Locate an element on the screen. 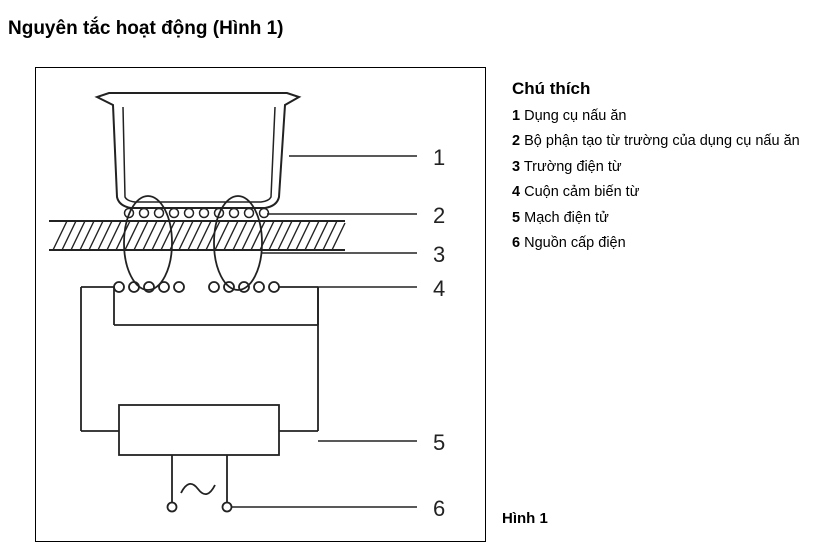 The height and width of the screenshot is (550, 819). page-title: Nguyên tắc hoạt động (Hình 1) is located at coordinates (146, 28).